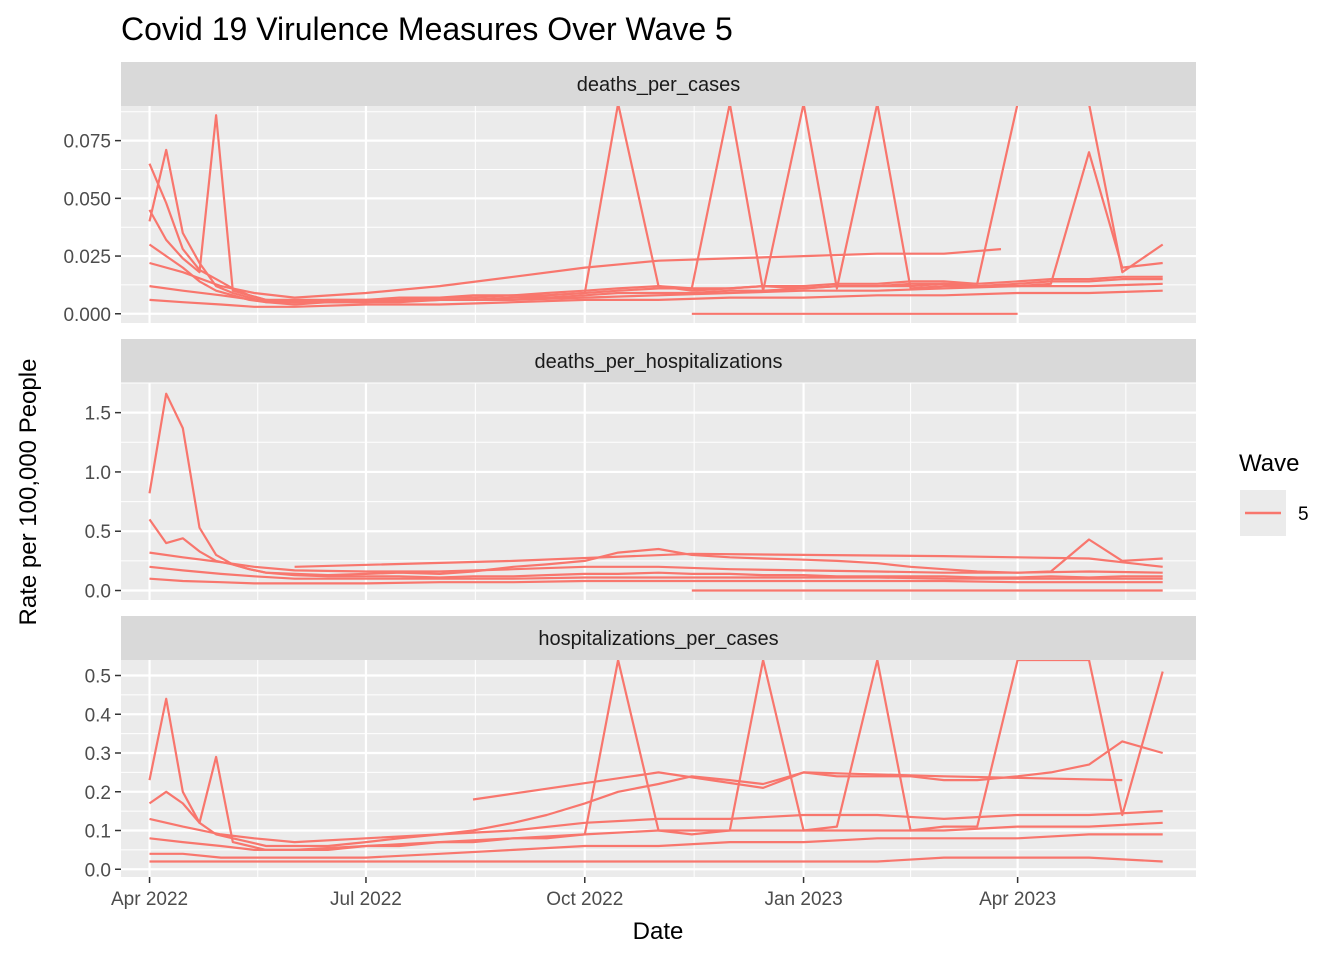 This screenshot has width=1344, height=960. I want to click on y-tick-label: 0.2, so click(98, 793).